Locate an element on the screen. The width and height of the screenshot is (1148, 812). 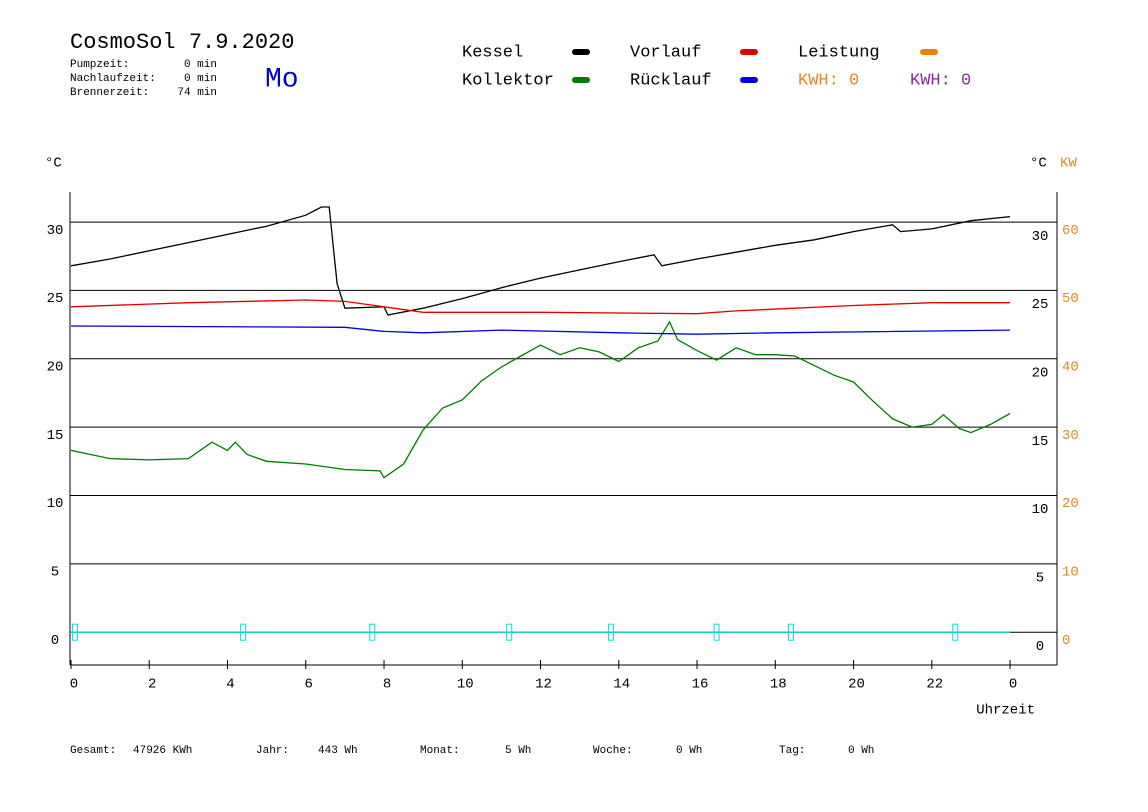
stat-label: Nachlaufzeit: is located at coordinates (113, 79).